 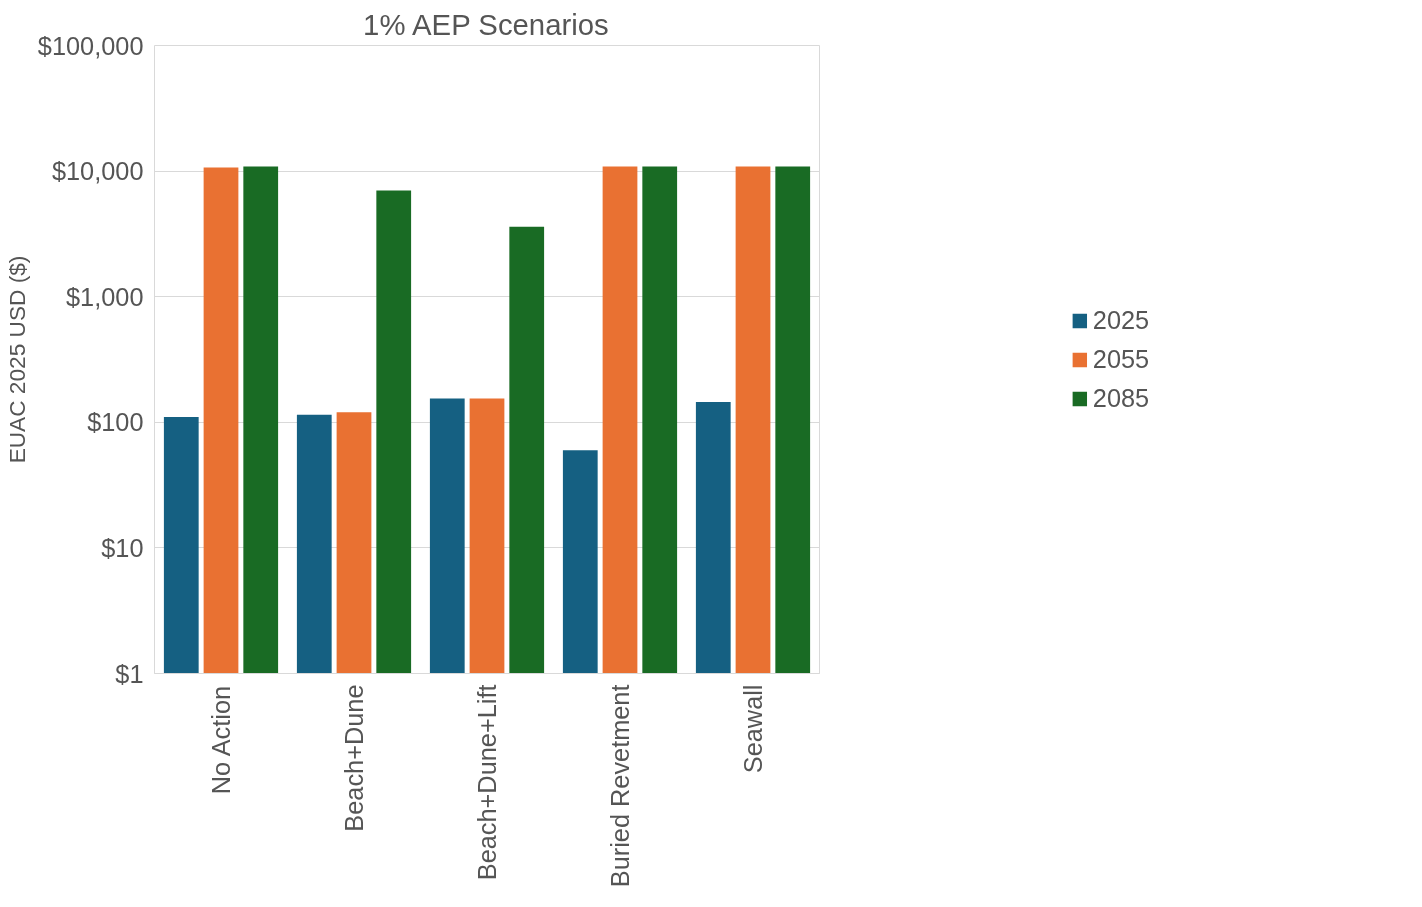 What do you see at coordinates (16, 359) in the screenshot?
I see `y-axis-title: EUAC 2025 USD ($)` at bounding box center [16, 359].